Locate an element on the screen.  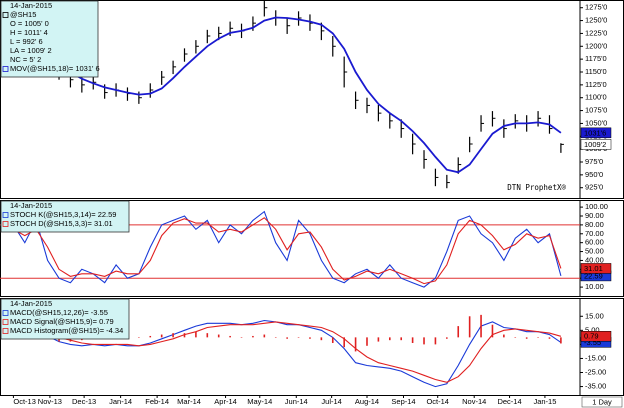
y-tick-label: 1075'0 is located at coordinates (596, 110).